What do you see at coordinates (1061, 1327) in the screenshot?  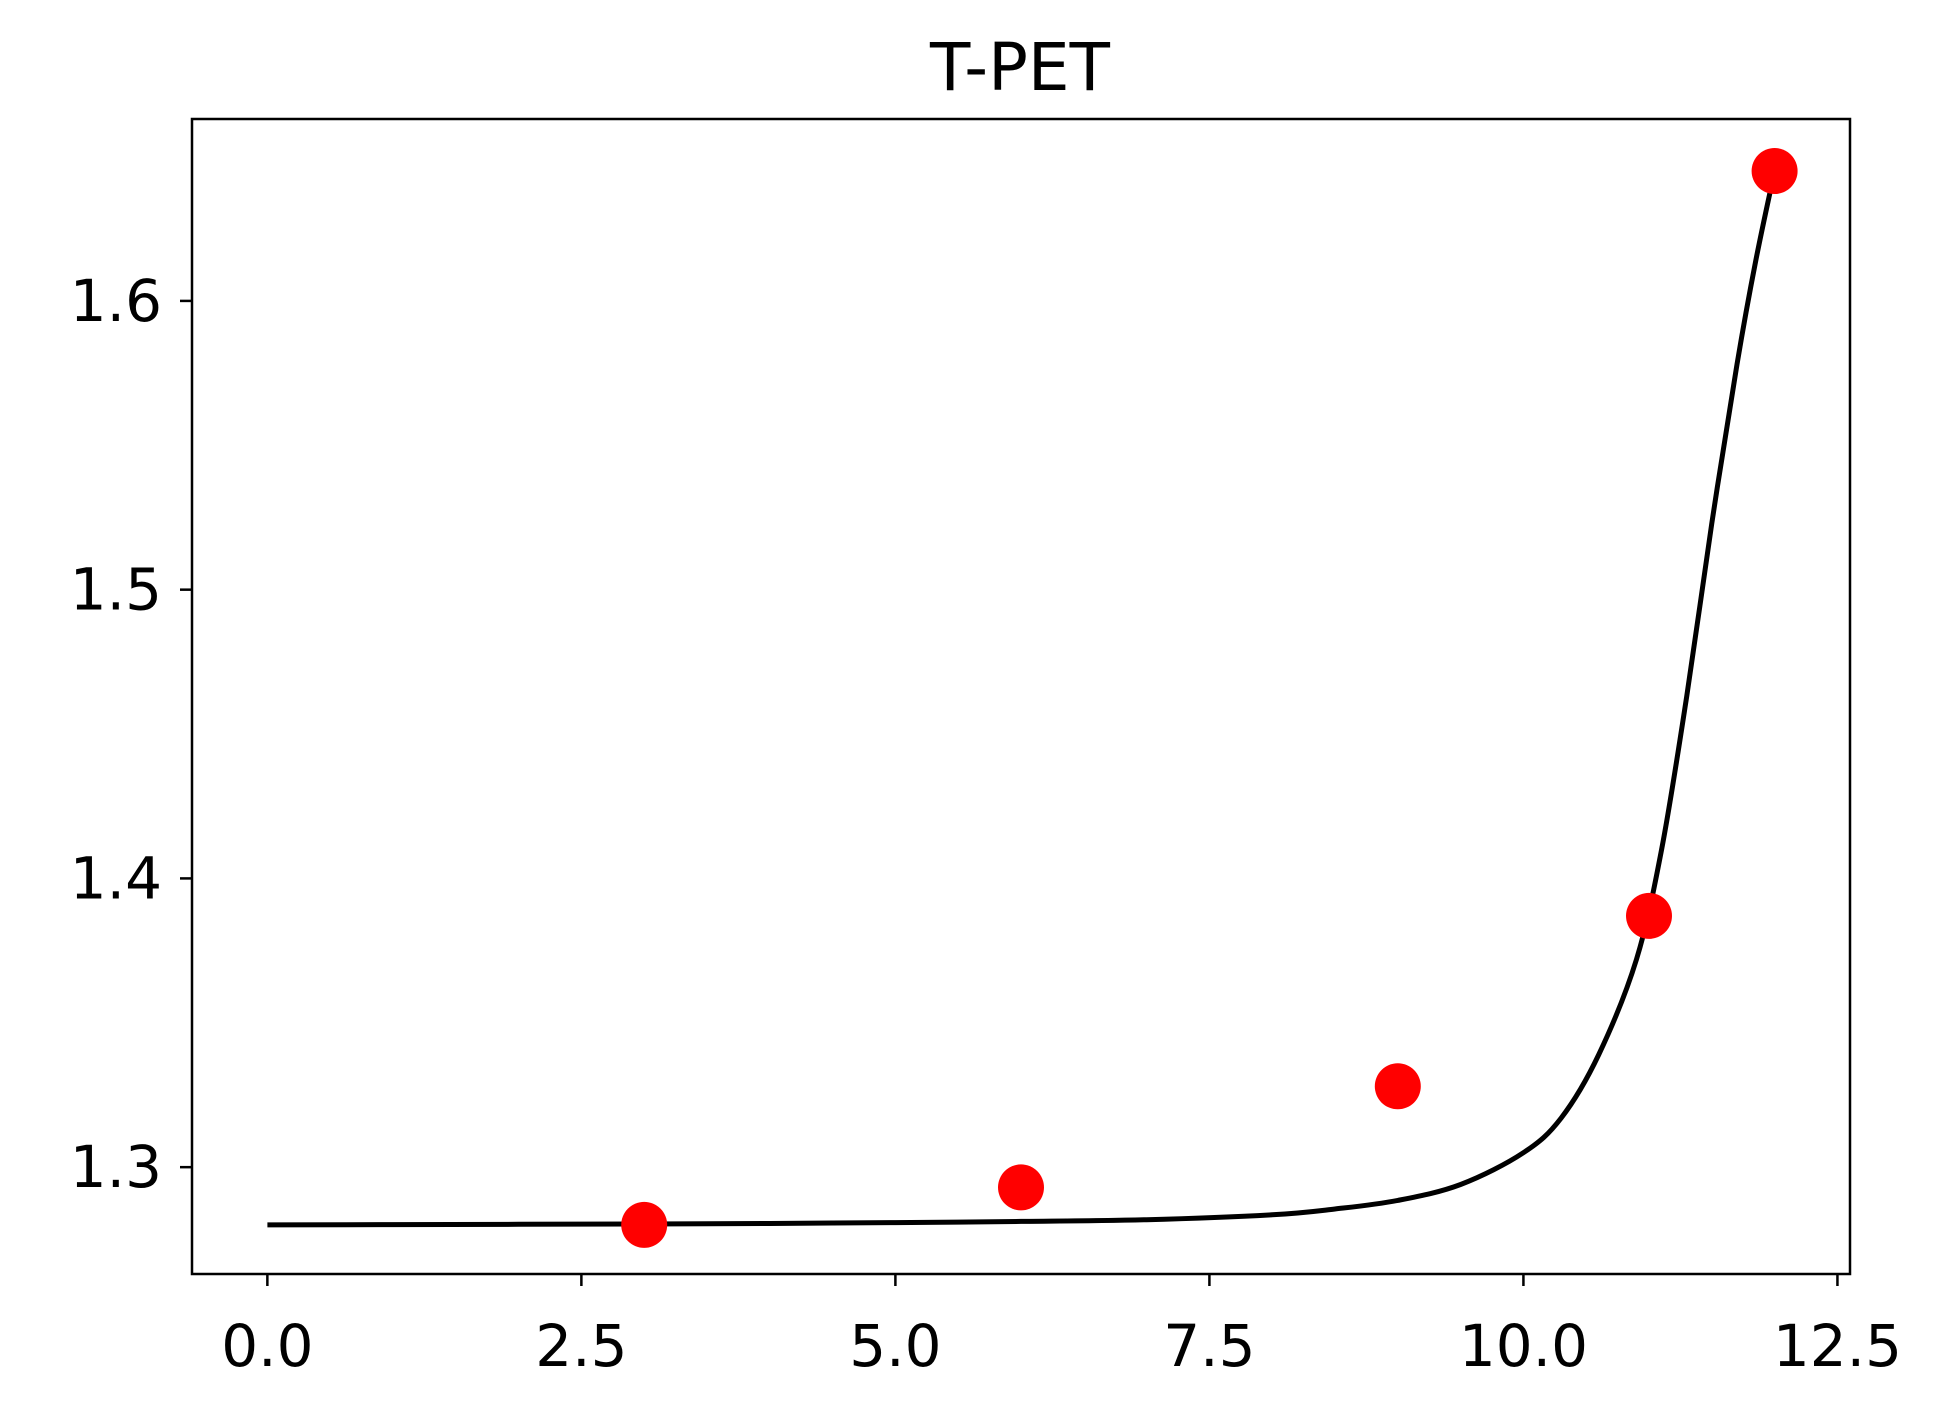 I see `x-axis: 0.0 2.5 5.0 7.5 10.0 12.5` at bounding box center [1061, 1327].